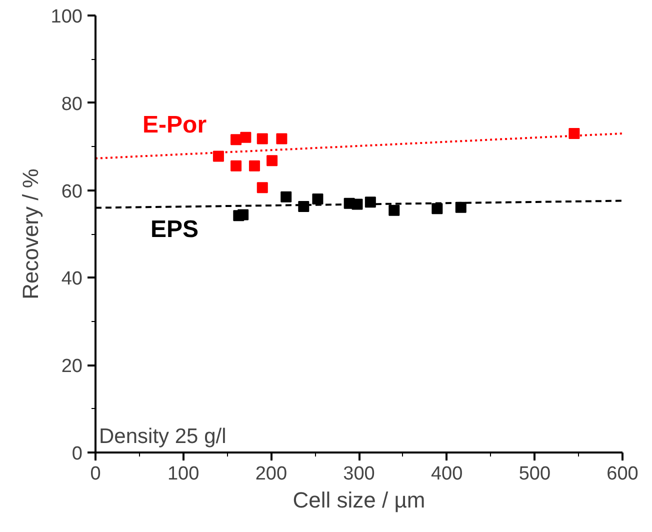  Describe the element at coordinates (174, 230) in the screenshot. I see `series-label: EPS` at that location.